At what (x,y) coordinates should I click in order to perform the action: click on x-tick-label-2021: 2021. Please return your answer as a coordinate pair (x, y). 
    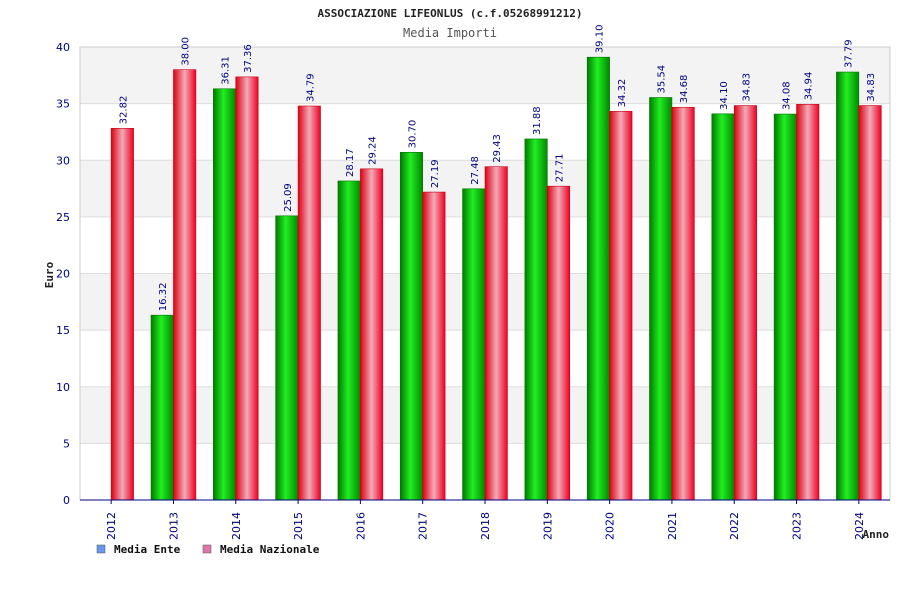
    Looking at the image, I should click on (672, 526).